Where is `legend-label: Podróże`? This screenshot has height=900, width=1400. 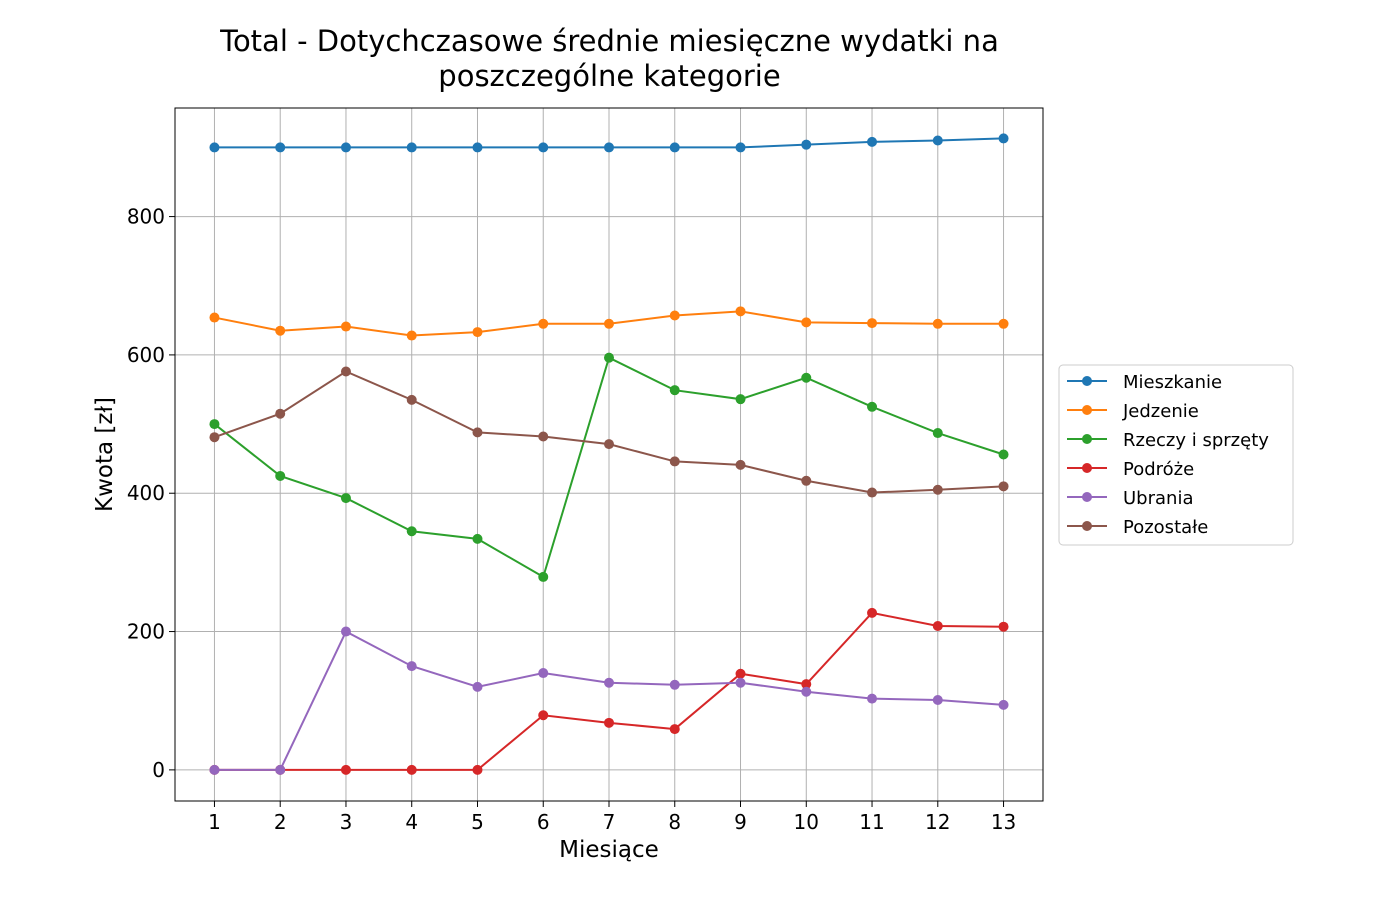 legend-label: Podróże is located at coordinates (1158, 469).